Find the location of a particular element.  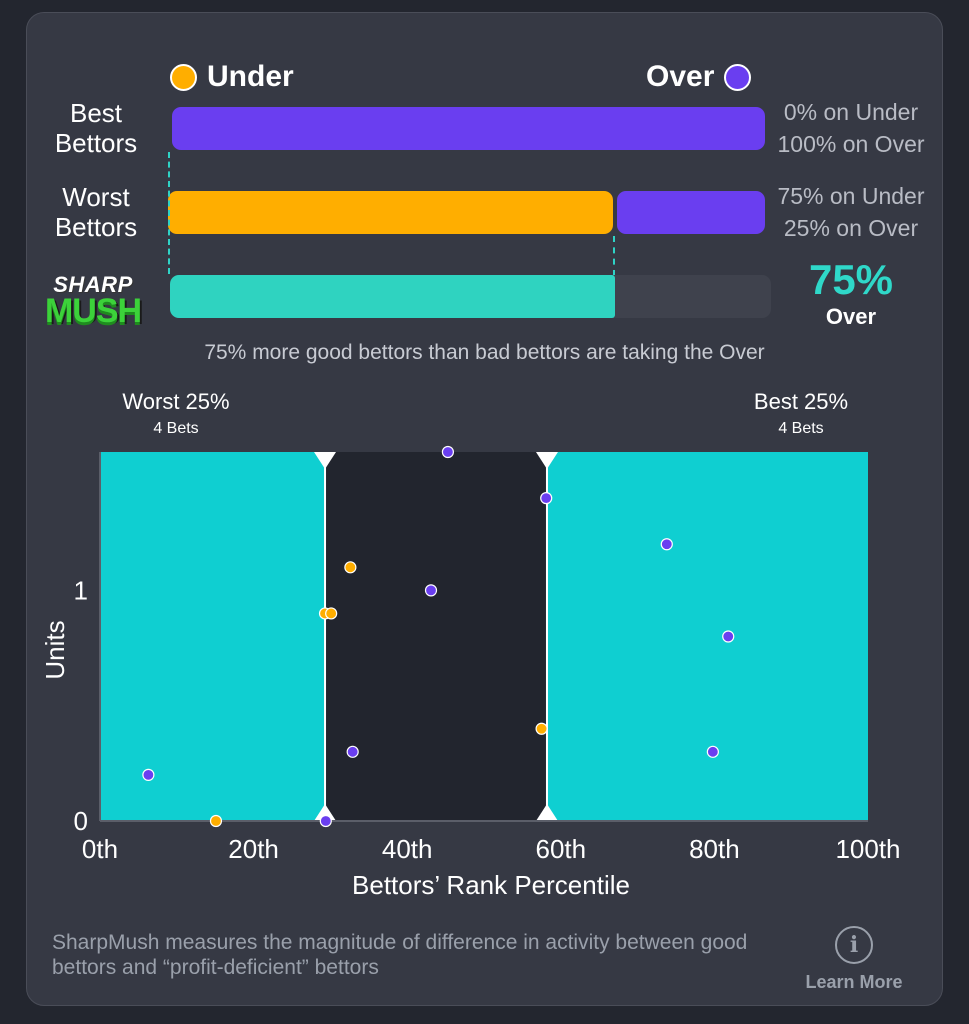

legend-under-label: Under is located at coordinates (250, 76).